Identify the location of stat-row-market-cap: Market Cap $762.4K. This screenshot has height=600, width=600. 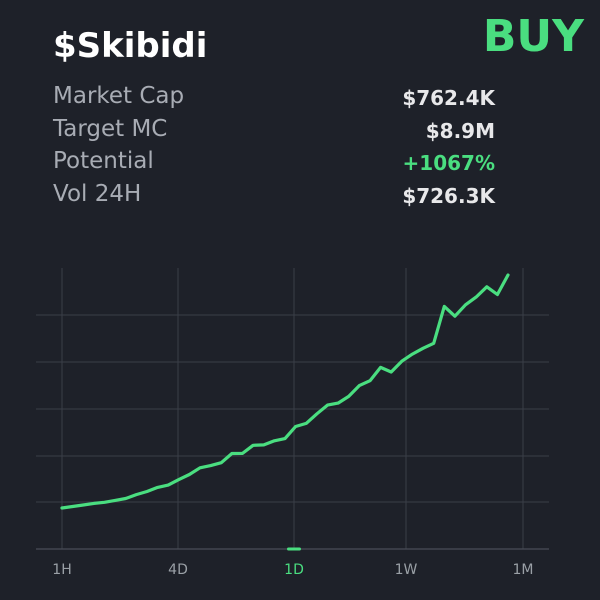
(274, 96).